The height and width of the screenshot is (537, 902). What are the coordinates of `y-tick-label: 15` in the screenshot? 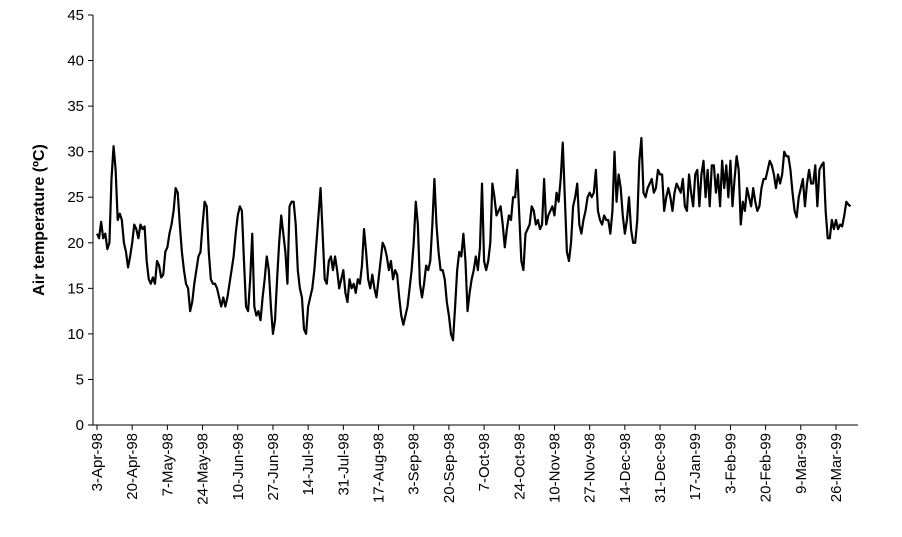 It's located at (75, 288).